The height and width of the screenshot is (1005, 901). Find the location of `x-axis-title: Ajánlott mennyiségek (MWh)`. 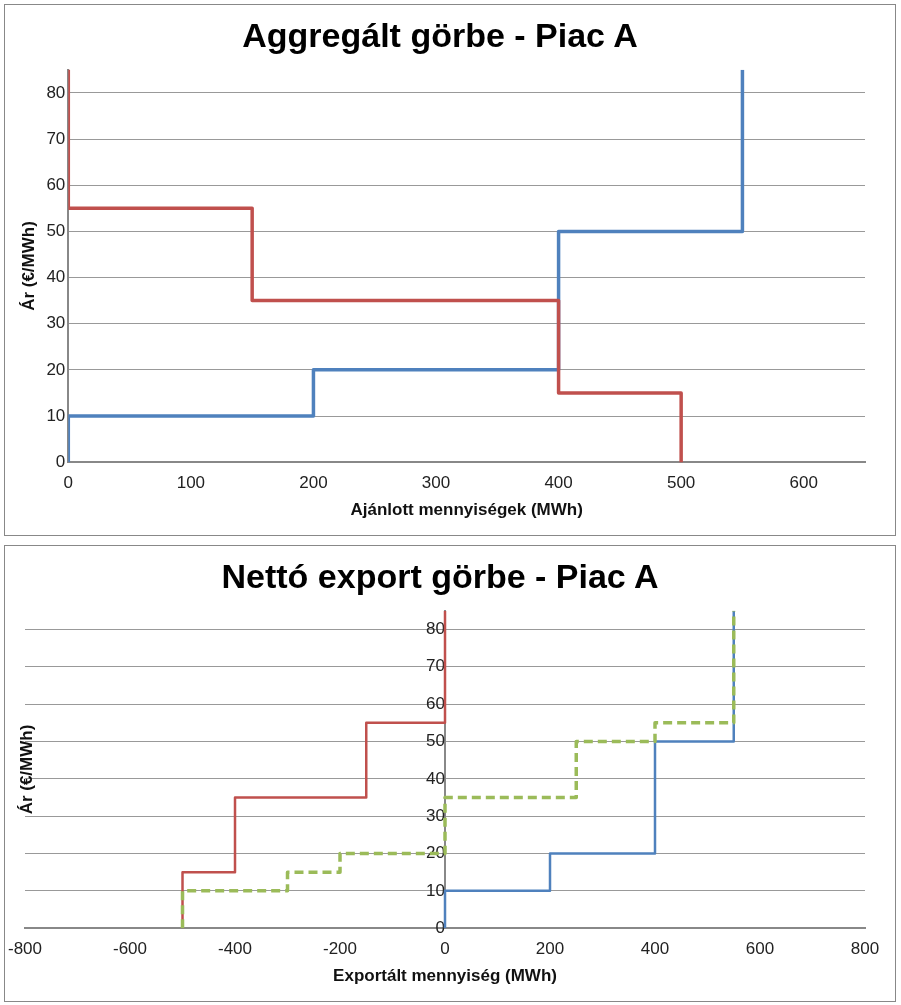

x-axis-title: Ajánlott mennyiségek (MWh) is located at coordinates (466, 510).